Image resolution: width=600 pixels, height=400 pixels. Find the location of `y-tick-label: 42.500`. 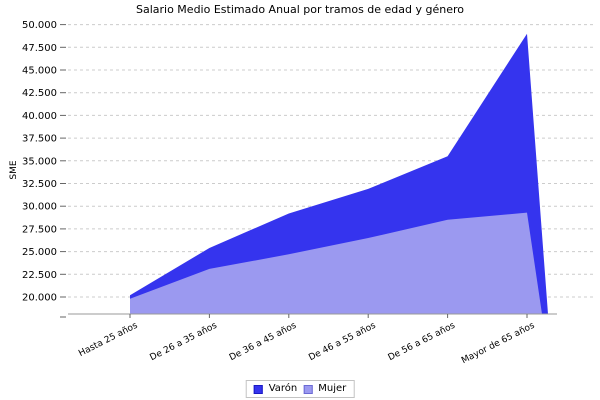

y-tick-label: 42.500 is located at coordinates (39, 93).